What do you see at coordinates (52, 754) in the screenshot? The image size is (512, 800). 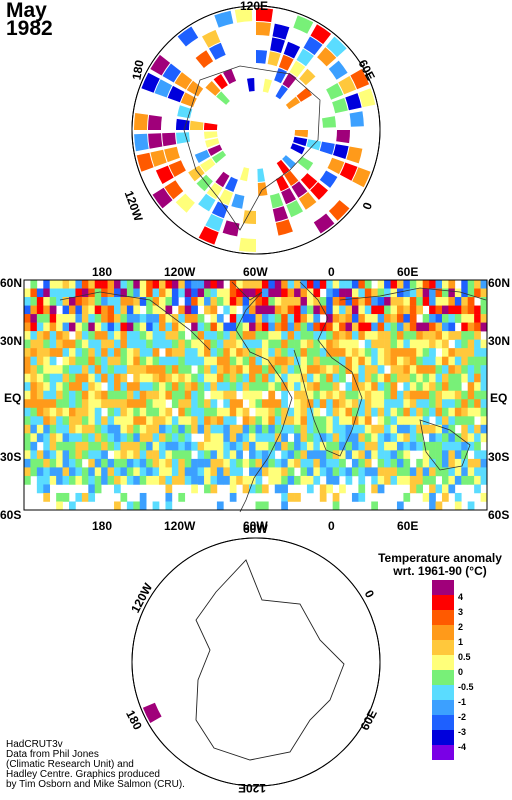 I see `credits-line-2: Data from Phil Jones` at bounding box center [52, 754].